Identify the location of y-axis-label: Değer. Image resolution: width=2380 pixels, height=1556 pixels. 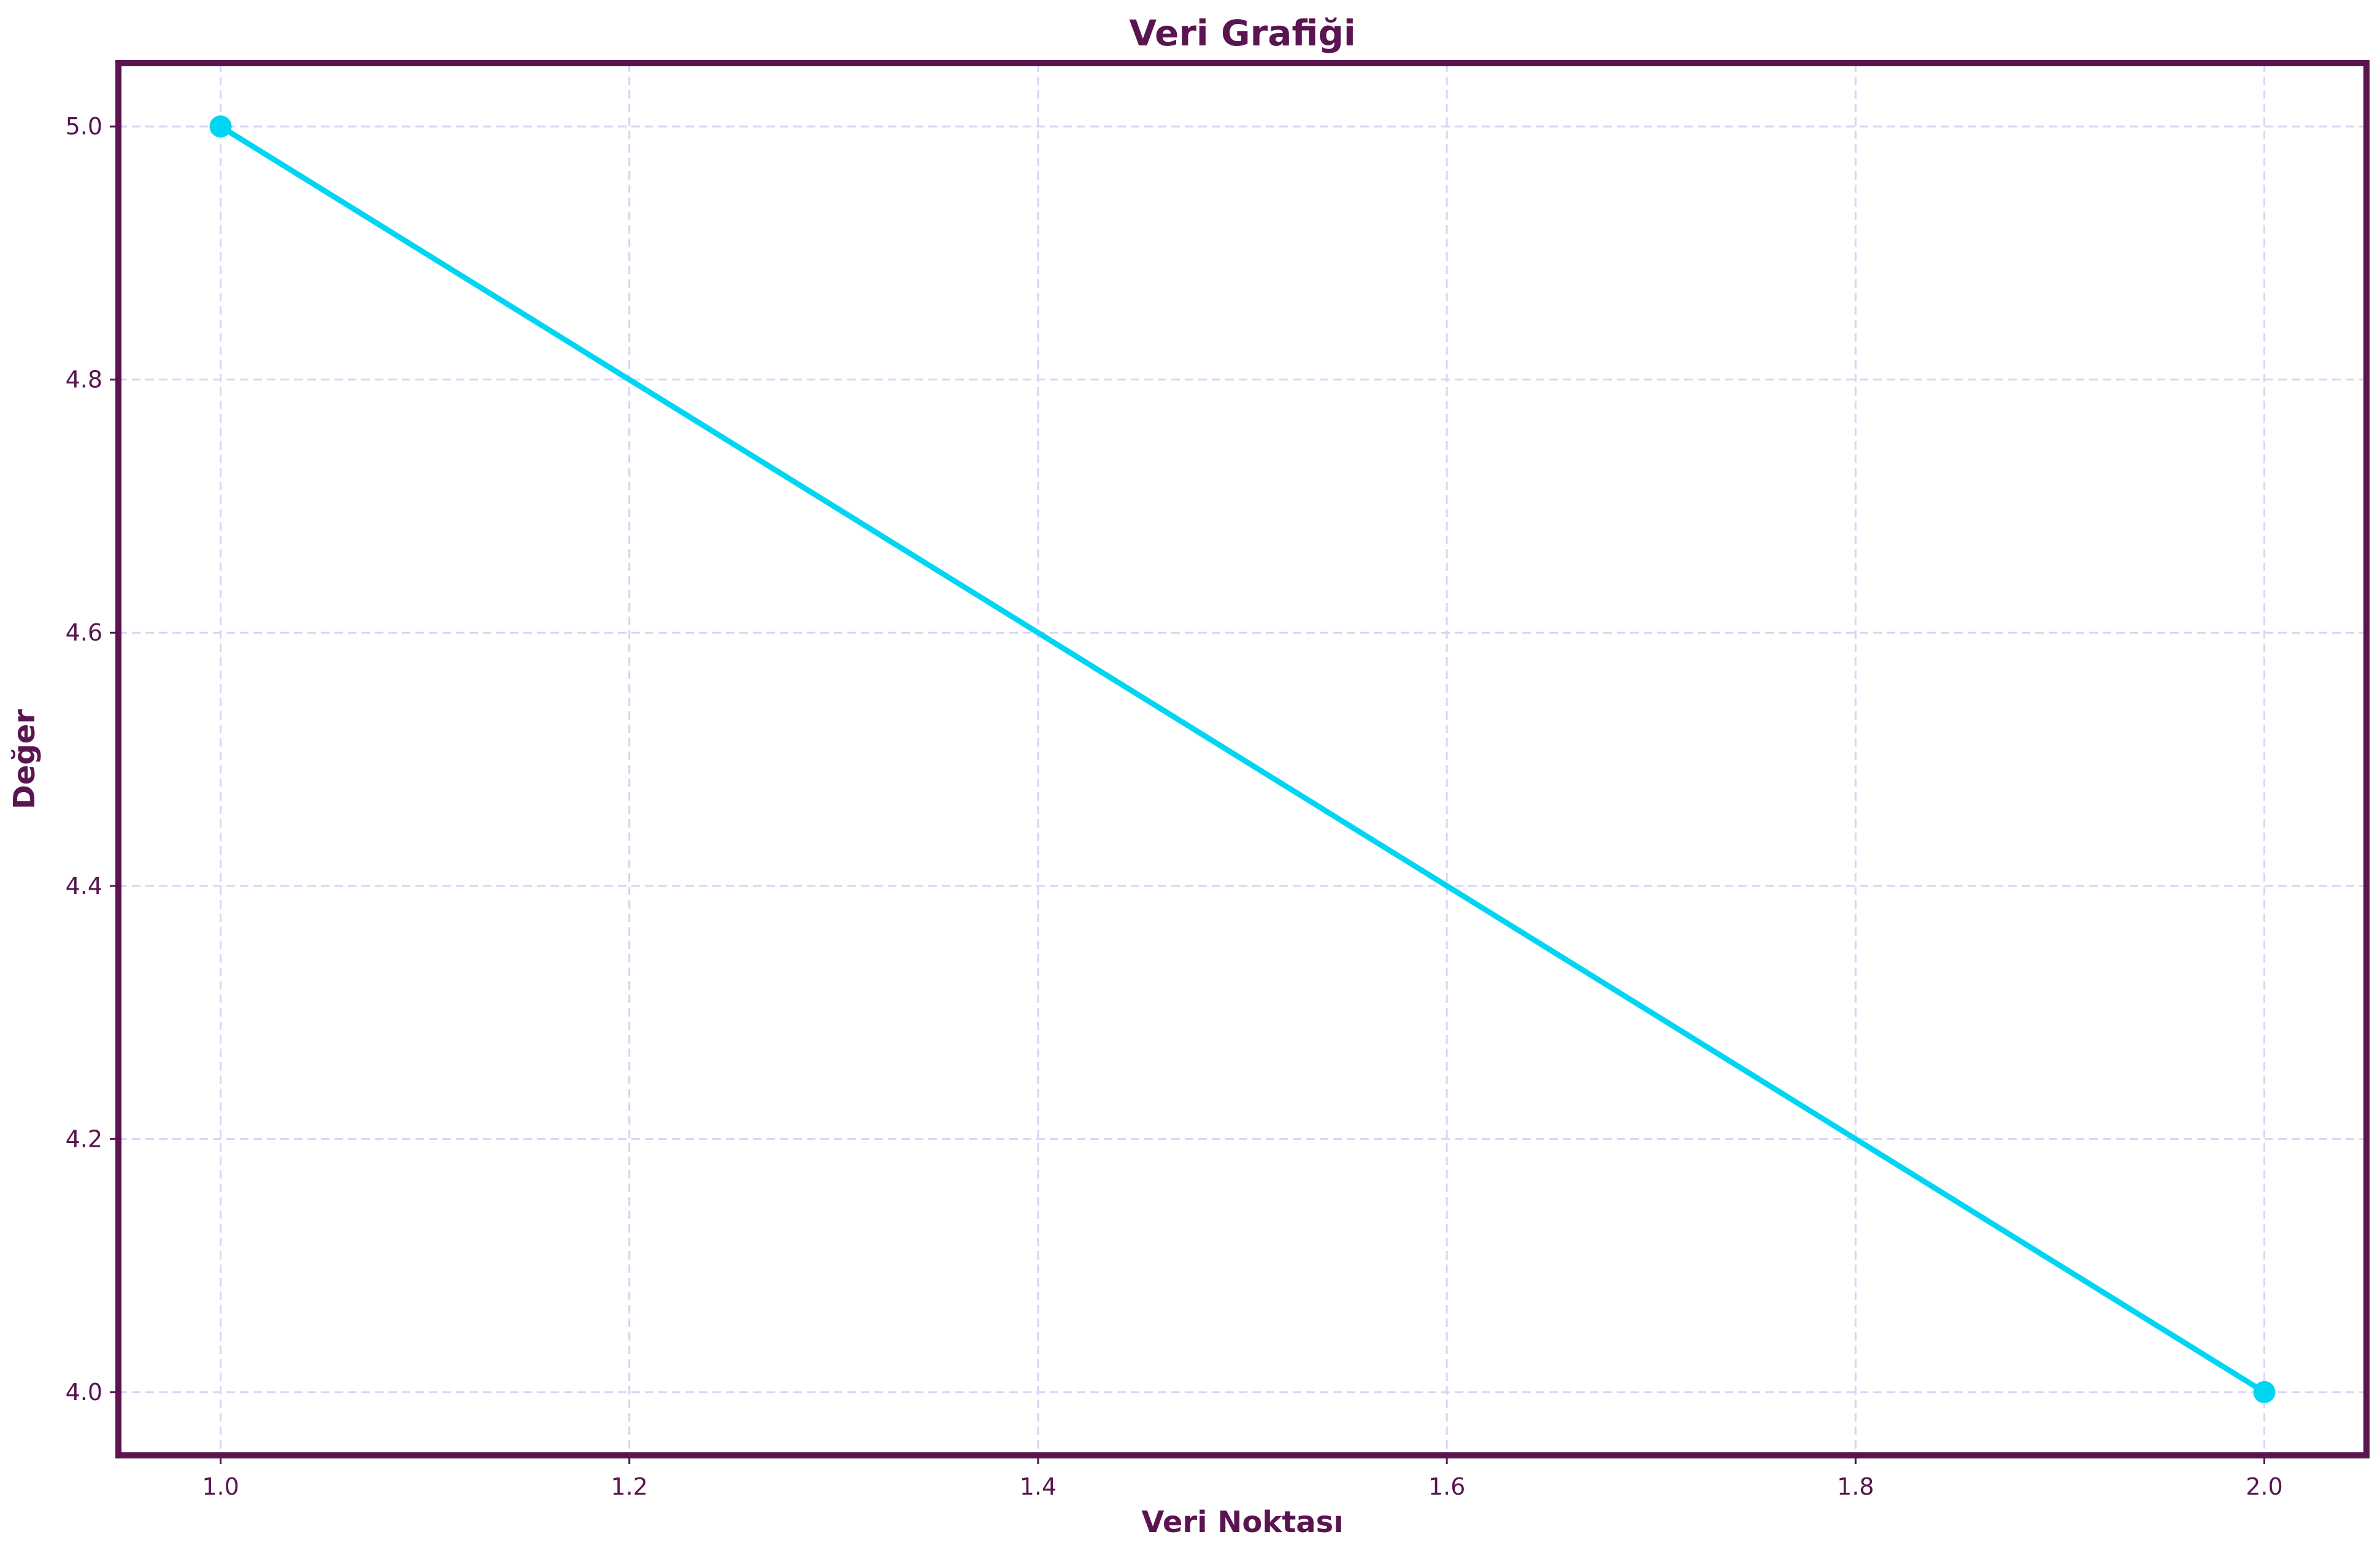
(24, 759).